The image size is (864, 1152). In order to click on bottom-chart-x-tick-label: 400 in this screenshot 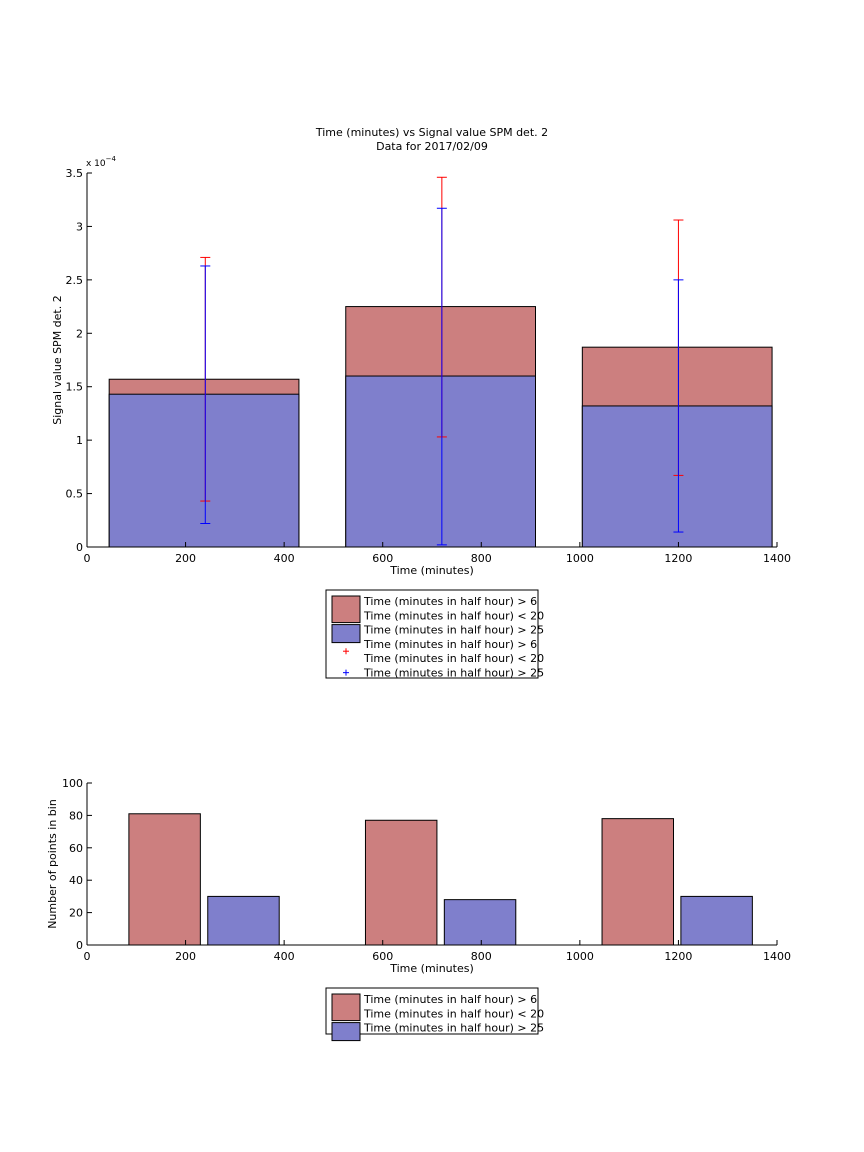, I will do `click(284, 956)`.